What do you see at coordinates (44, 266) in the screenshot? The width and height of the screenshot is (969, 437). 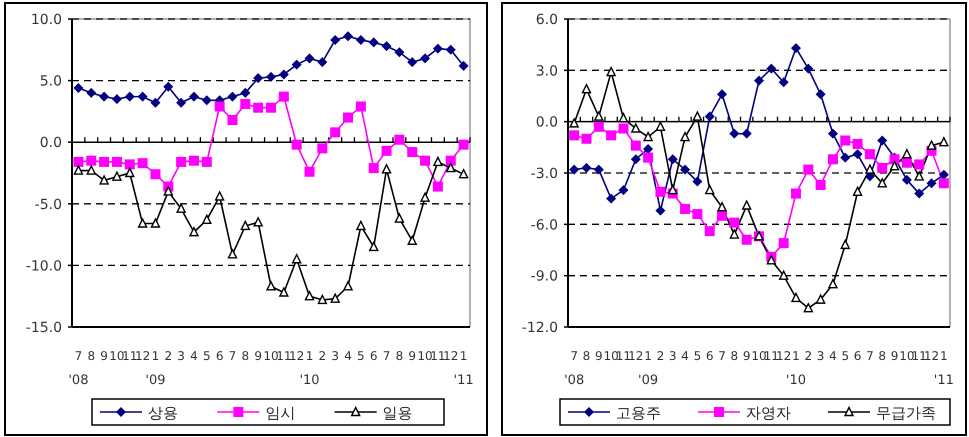 I see `y-tick-label: -10.0` at bounding box center [44, 266].